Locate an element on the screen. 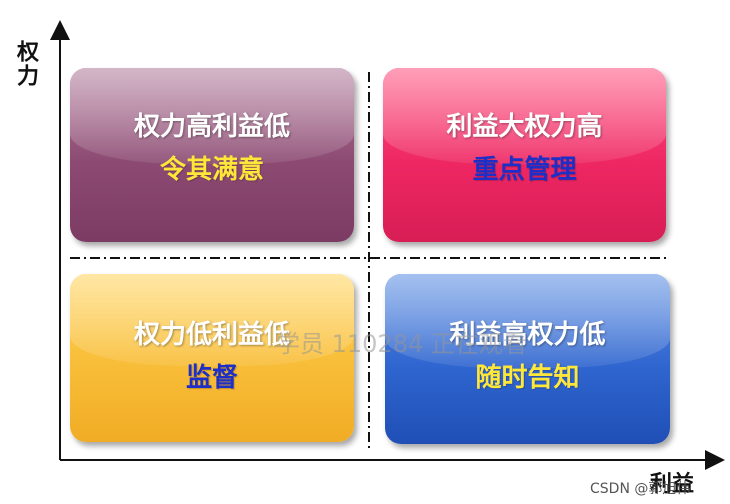  quadrant-title: 权力高利益低 is located at coordinates (211, 127).